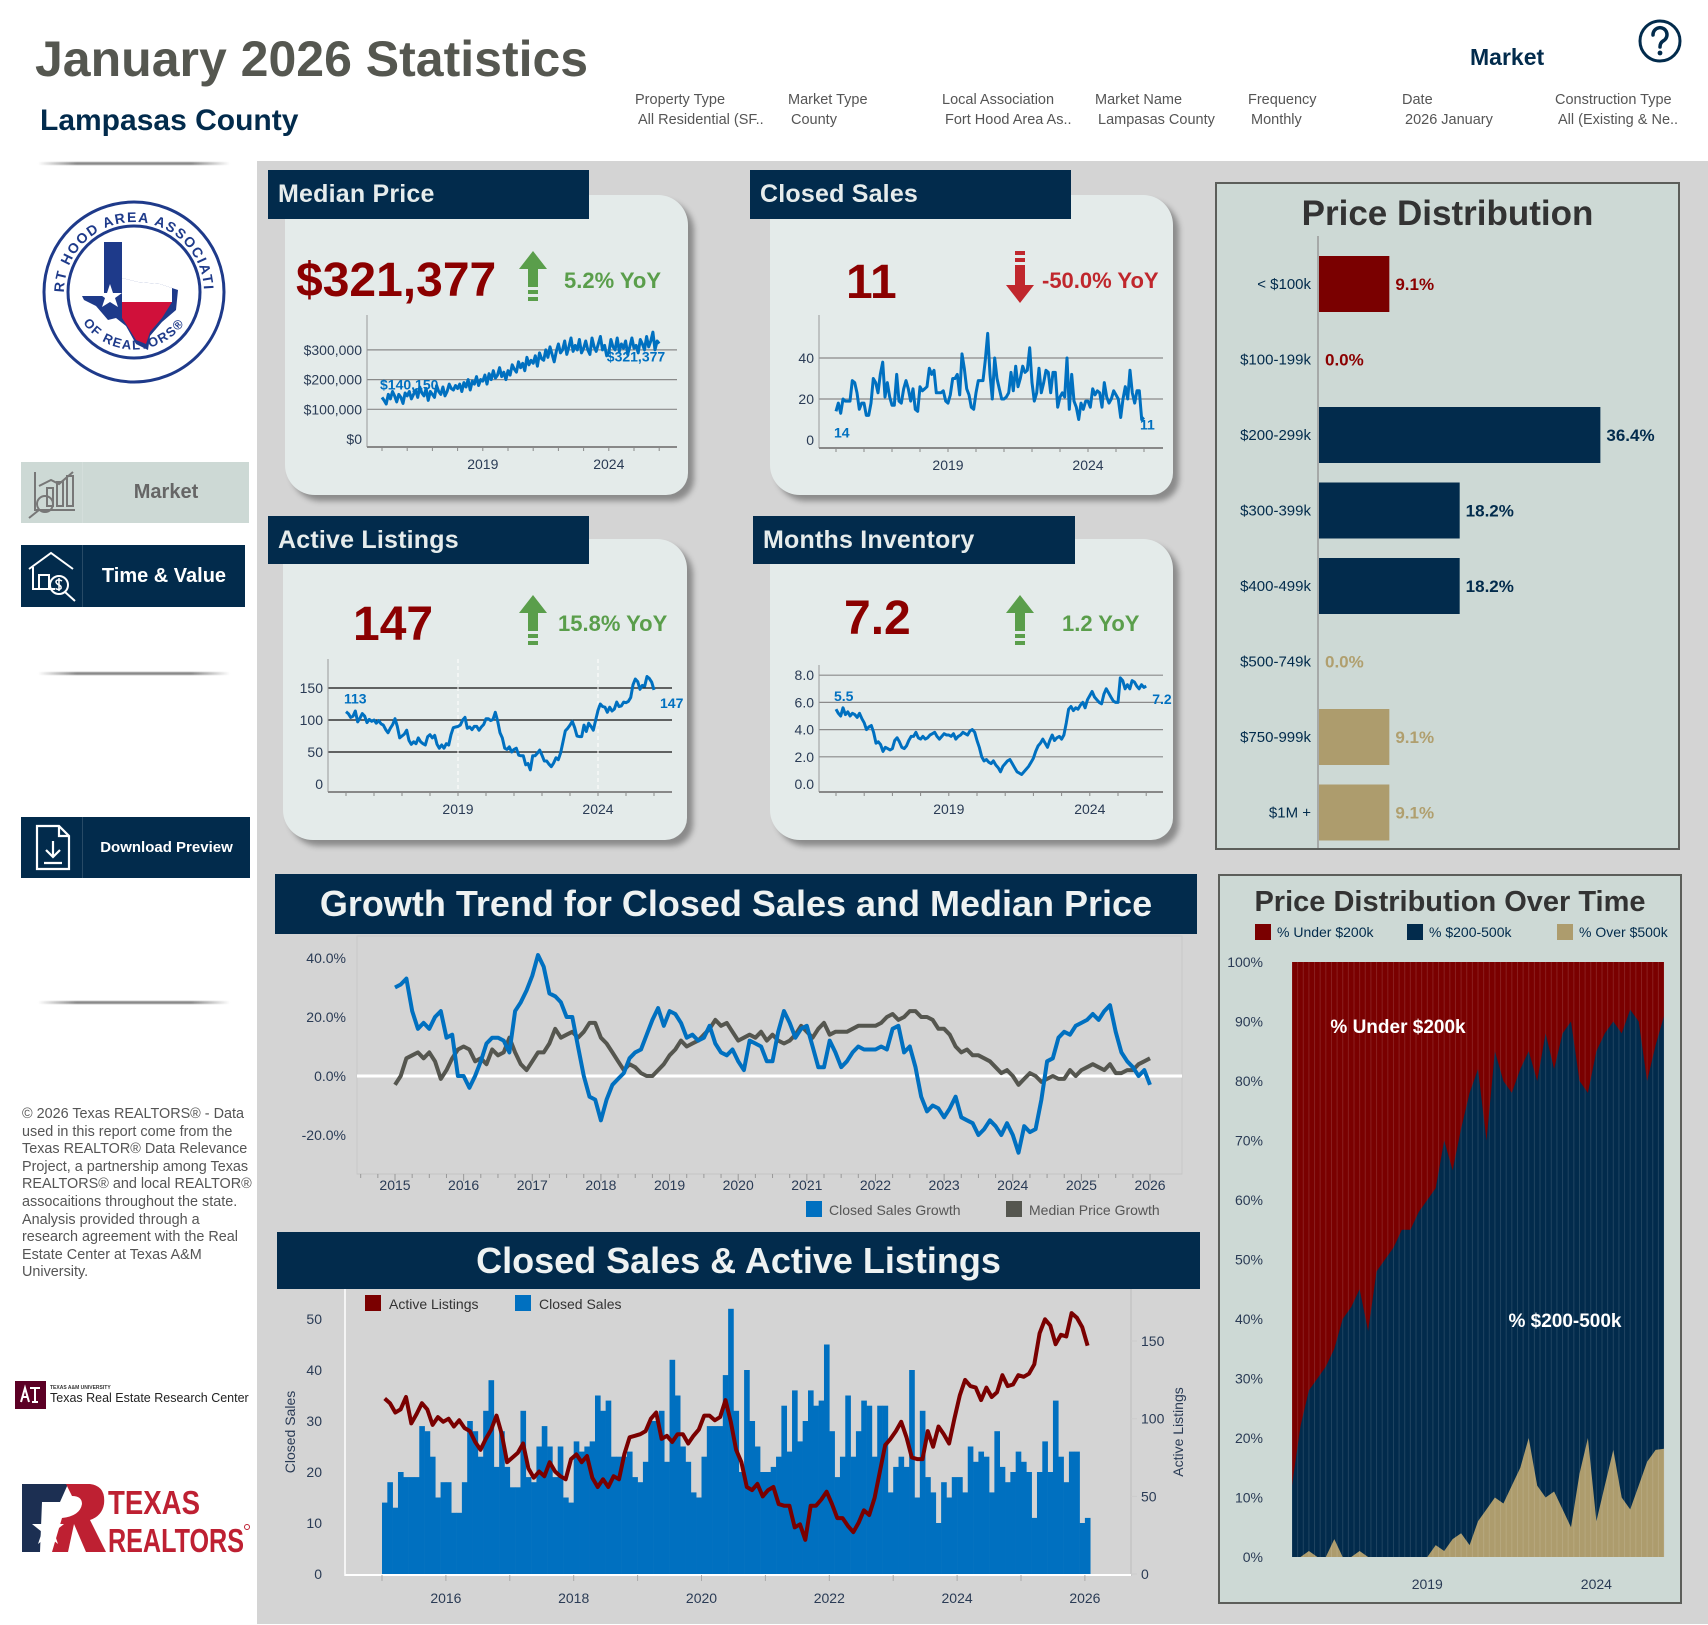 This screenshot has width=1708, height=1625. I want to click on first-value-label: 113, so click(355, 699).